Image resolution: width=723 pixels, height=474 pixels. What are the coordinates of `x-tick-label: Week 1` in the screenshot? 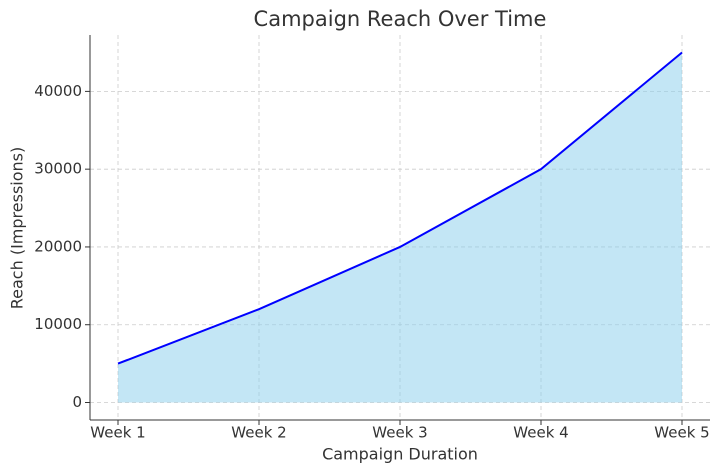 It's located at (117, 433).